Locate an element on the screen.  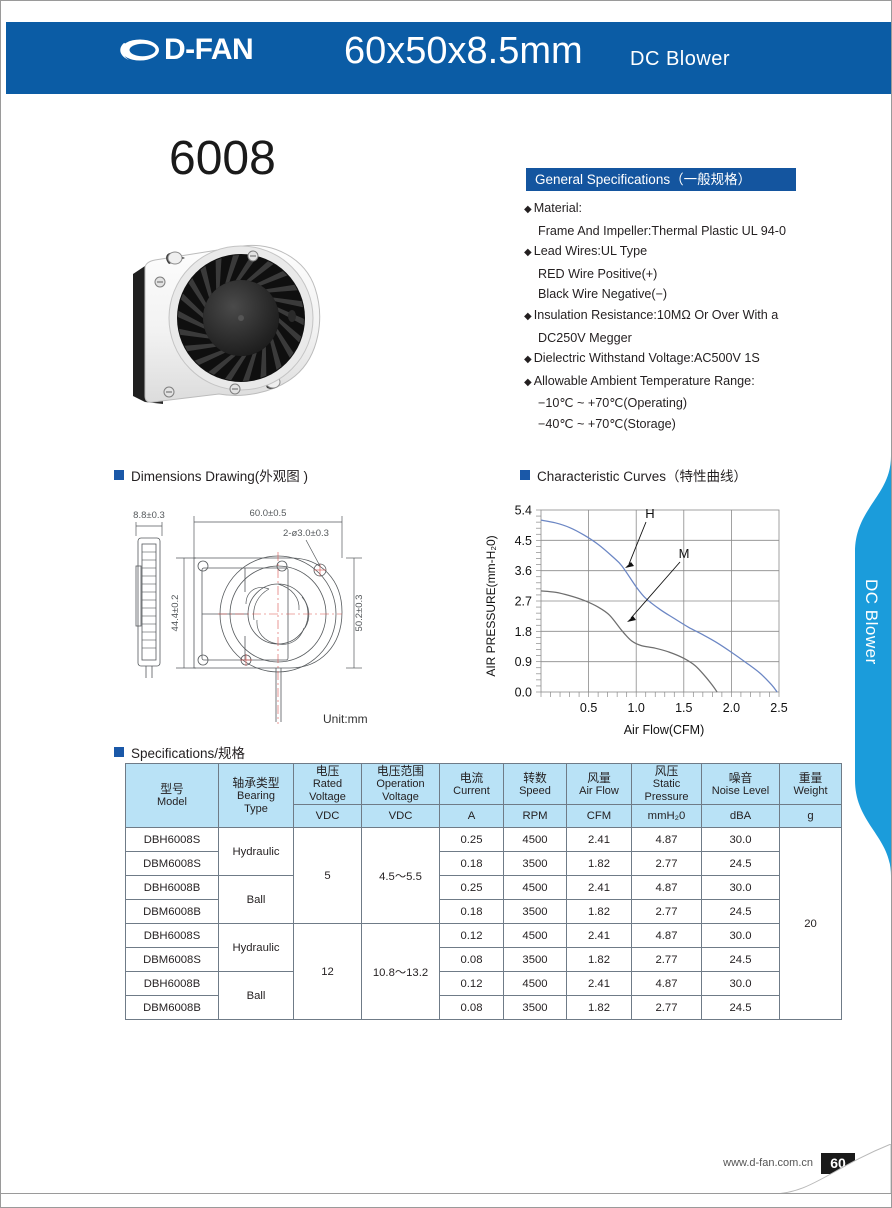
cell-weight: 20 is located at coordinates (810, 923).